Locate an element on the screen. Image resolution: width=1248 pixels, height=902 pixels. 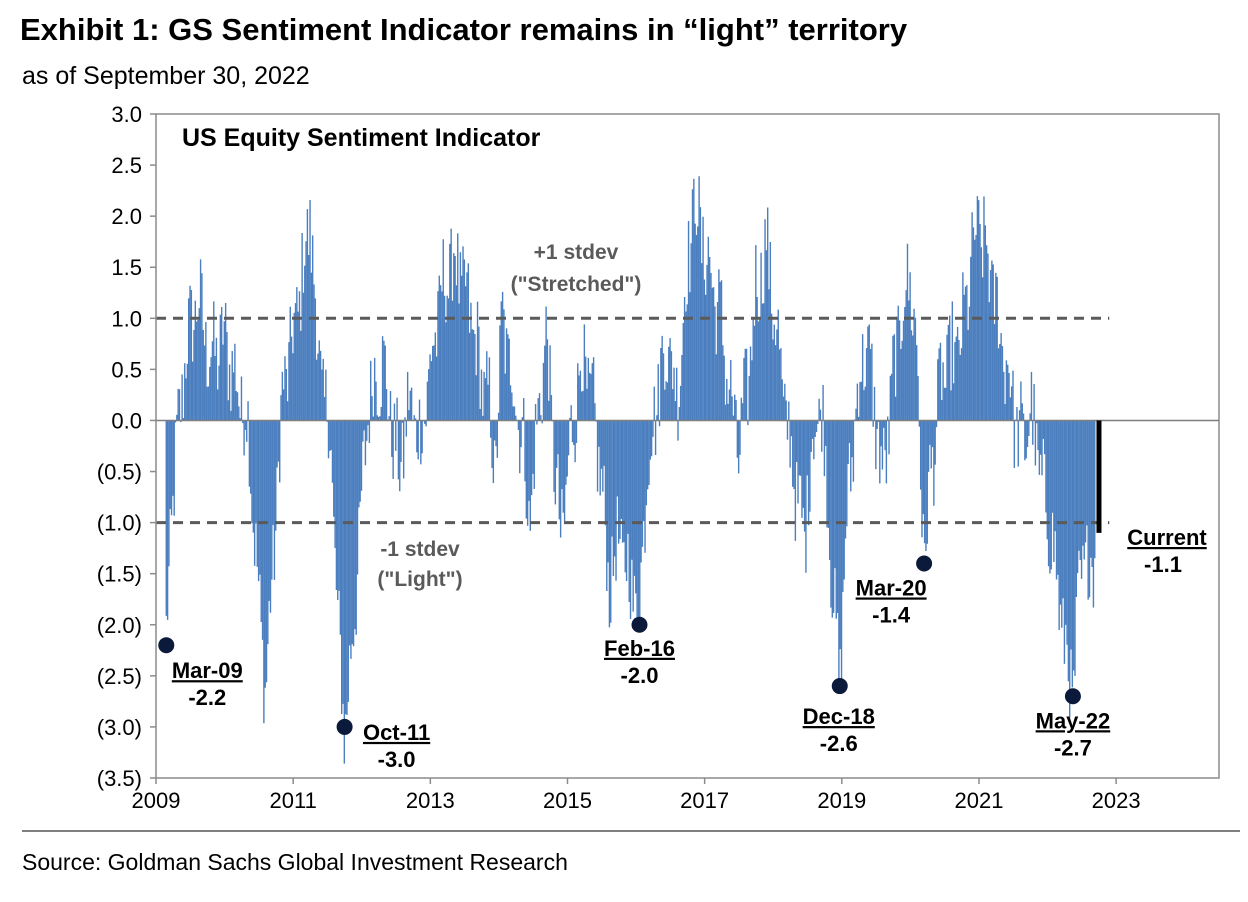
y-tick-label: 1.5 is located at coordinates (126, 267).